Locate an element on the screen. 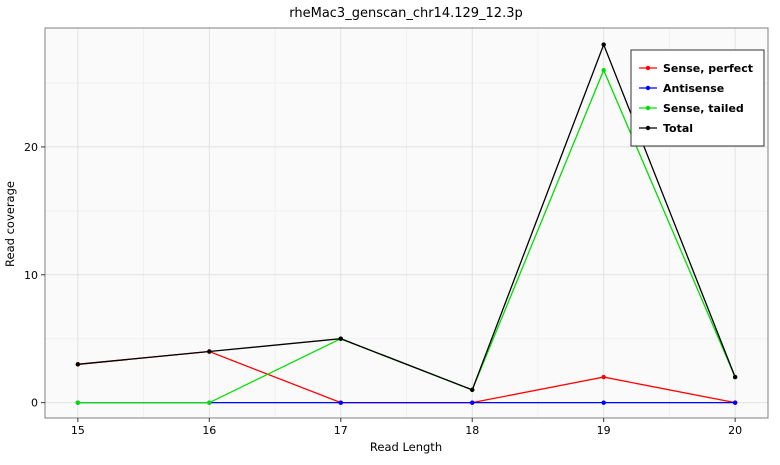 The height and width of the screenshot is (465, 780). data-point-sense-perfect is located at coordinates (603, 377).